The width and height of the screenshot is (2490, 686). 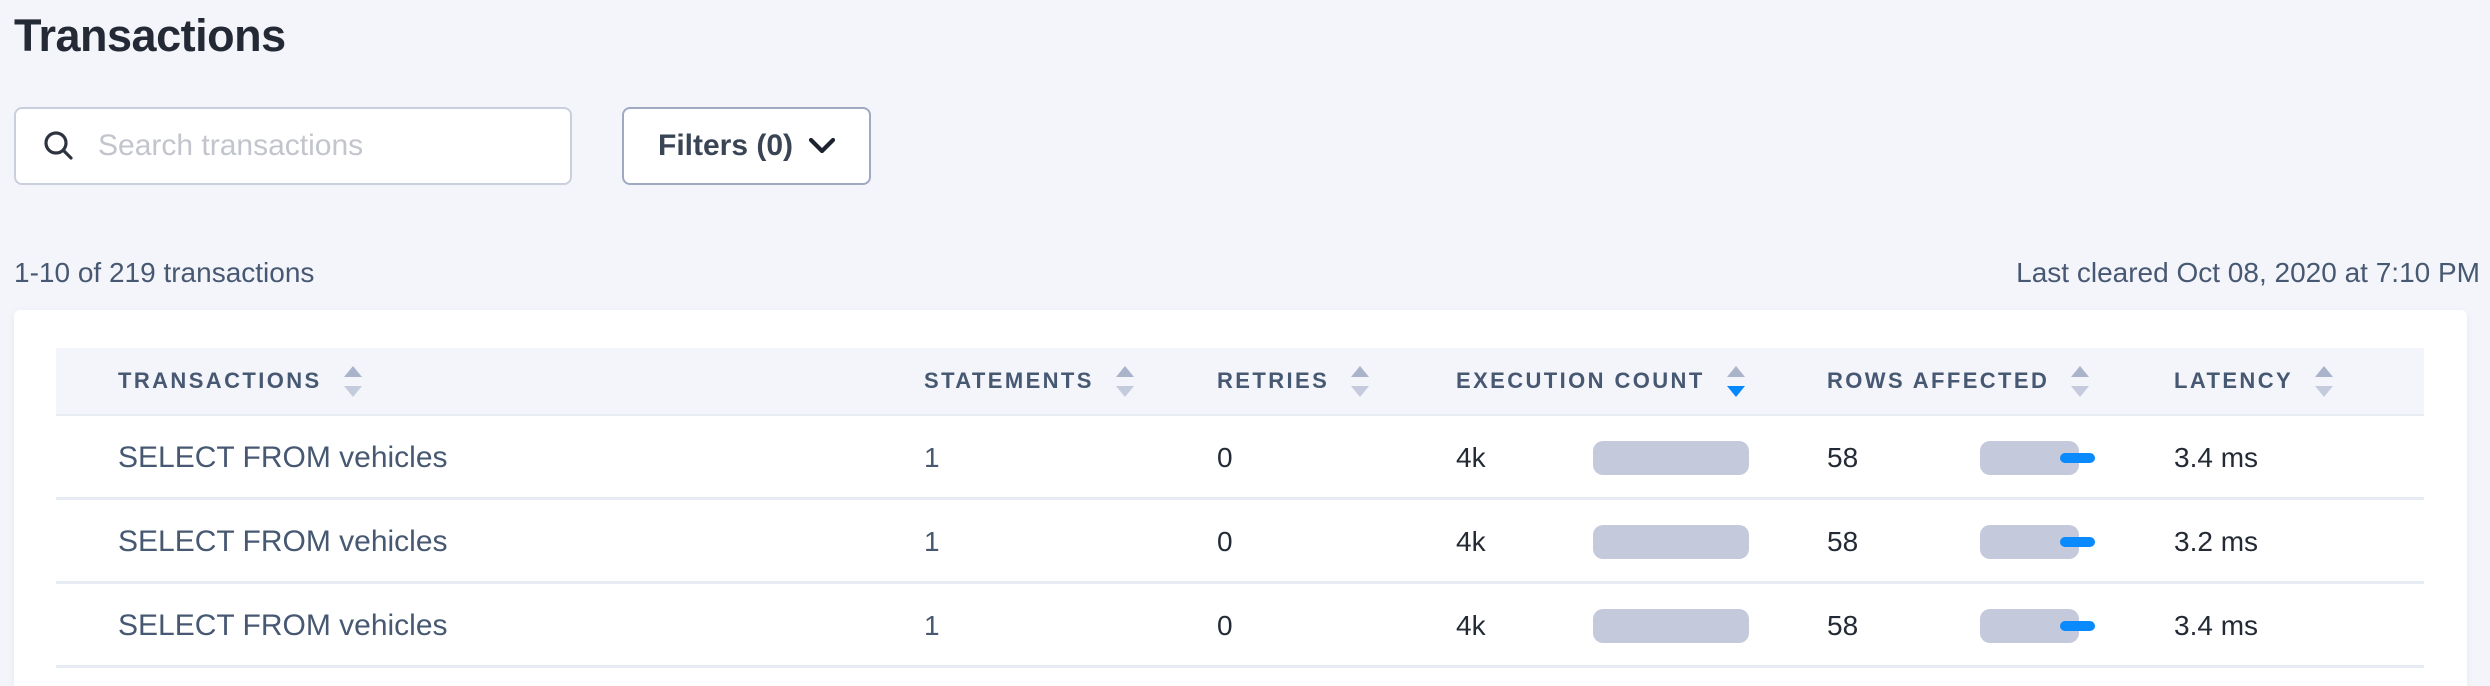 What do you see at coordinates (324, 146) in the screenshot?
I see `search-input` at bounding box center [324, 146].